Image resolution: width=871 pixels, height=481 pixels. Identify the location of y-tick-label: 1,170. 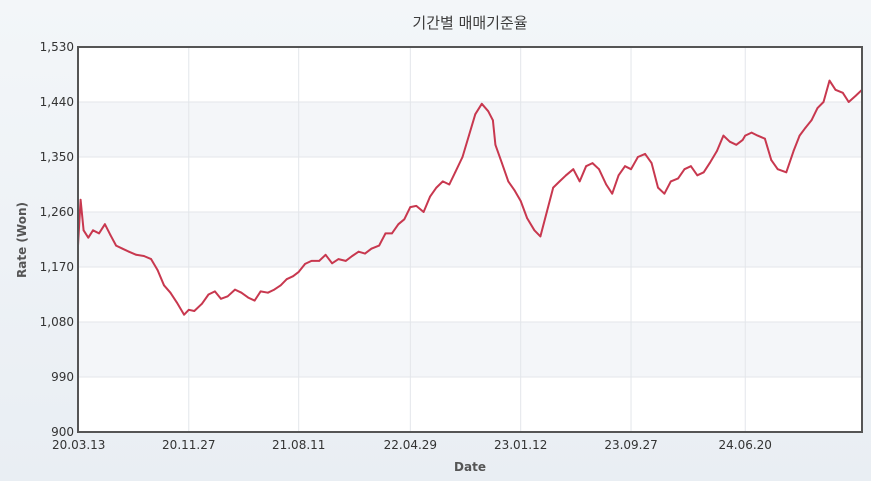
(57, 267).